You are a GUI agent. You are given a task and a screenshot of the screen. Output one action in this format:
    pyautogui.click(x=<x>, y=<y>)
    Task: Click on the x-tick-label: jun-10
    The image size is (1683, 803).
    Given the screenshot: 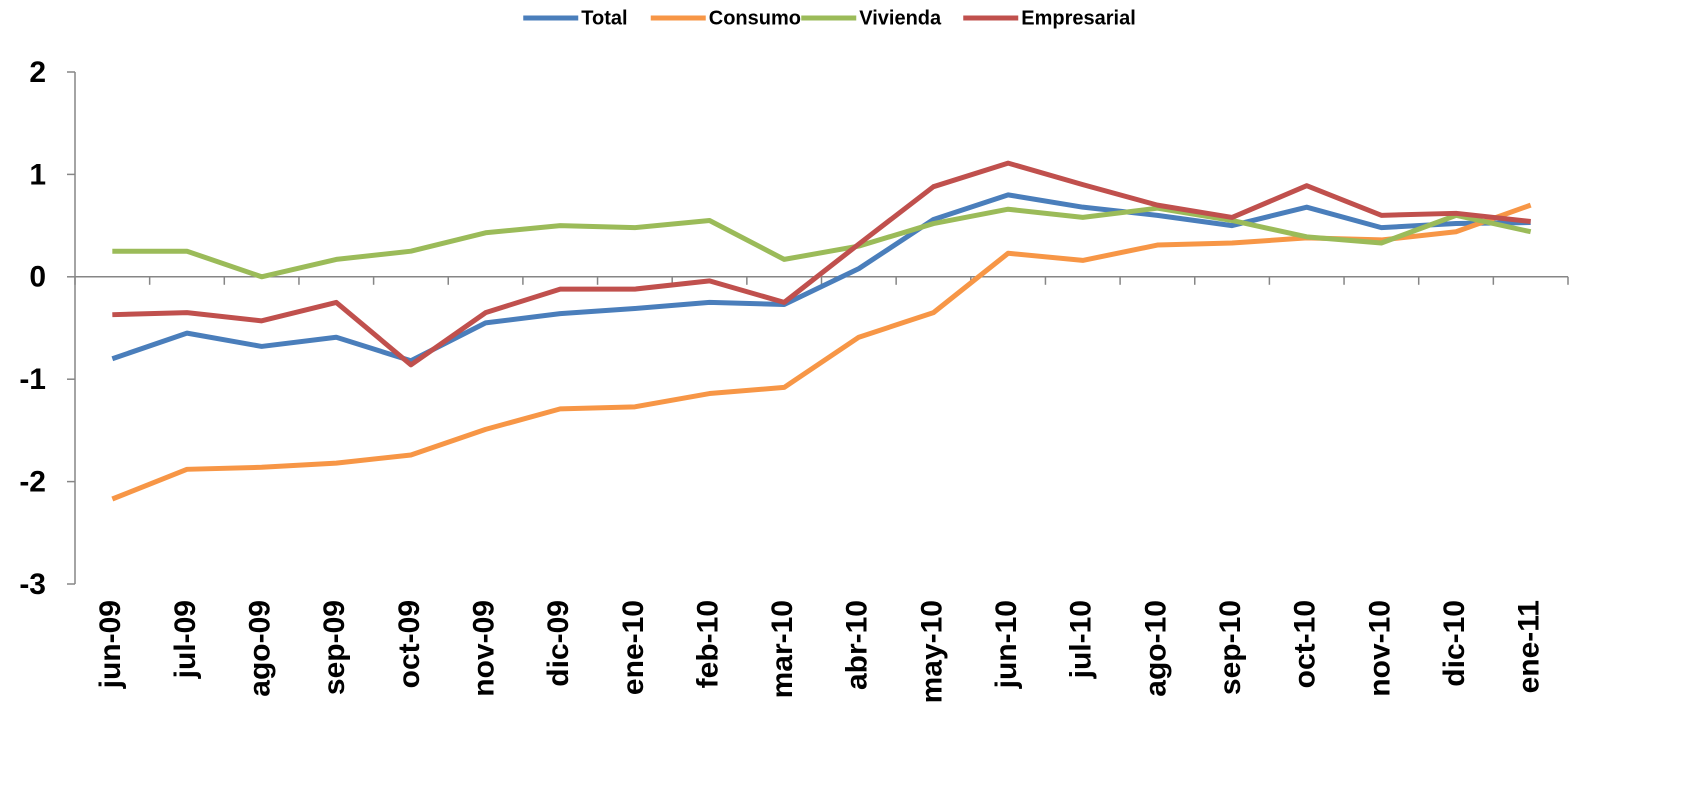 What is the action you would take?
    pyautogui.click(x=1006, y=644)
    